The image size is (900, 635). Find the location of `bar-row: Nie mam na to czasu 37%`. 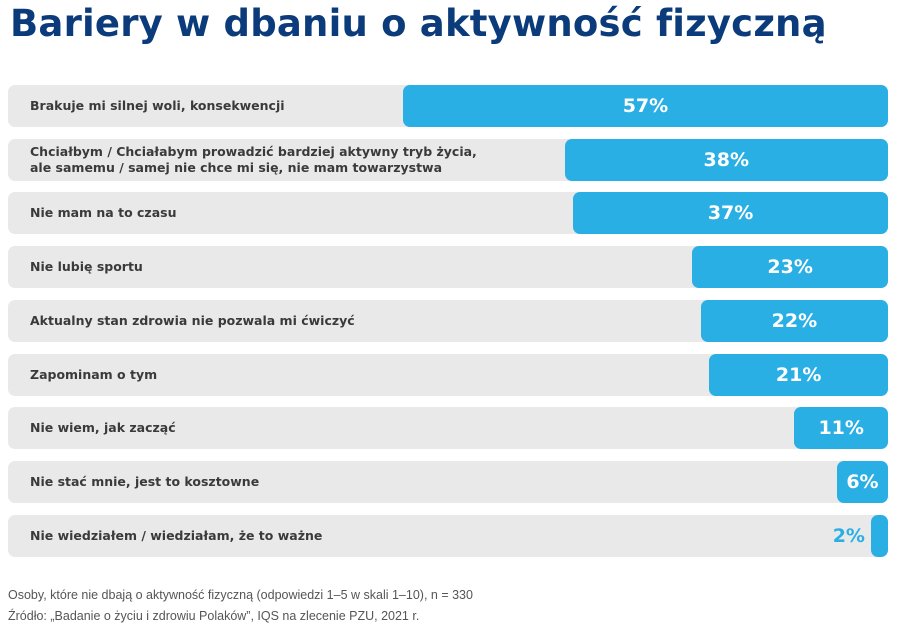

bar-row: Nie mam na to czasu 37% is located at coordinates (448, 213).